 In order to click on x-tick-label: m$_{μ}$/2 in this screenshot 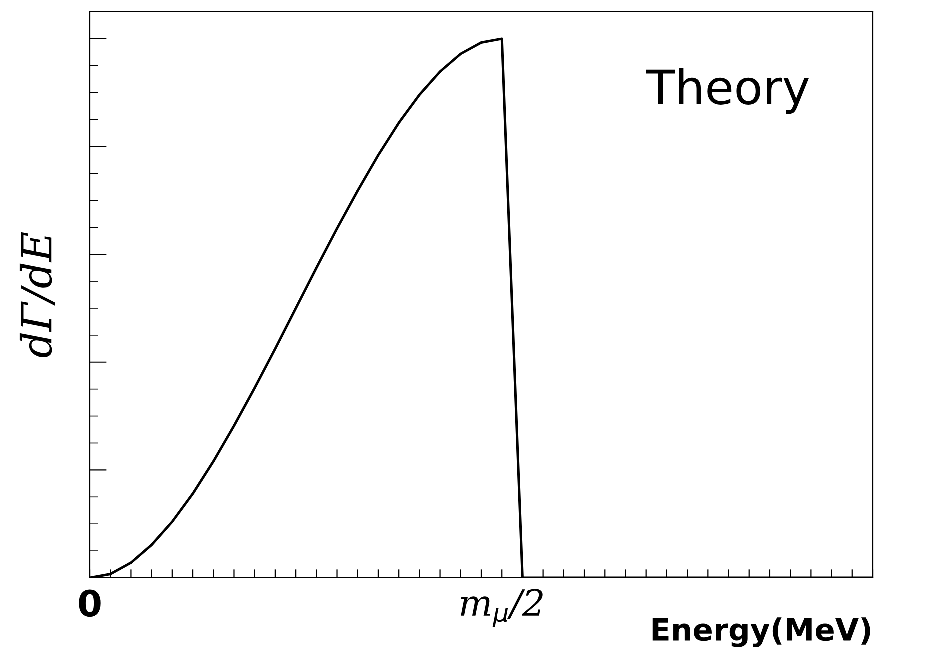, I will do `click(502, 608)`.